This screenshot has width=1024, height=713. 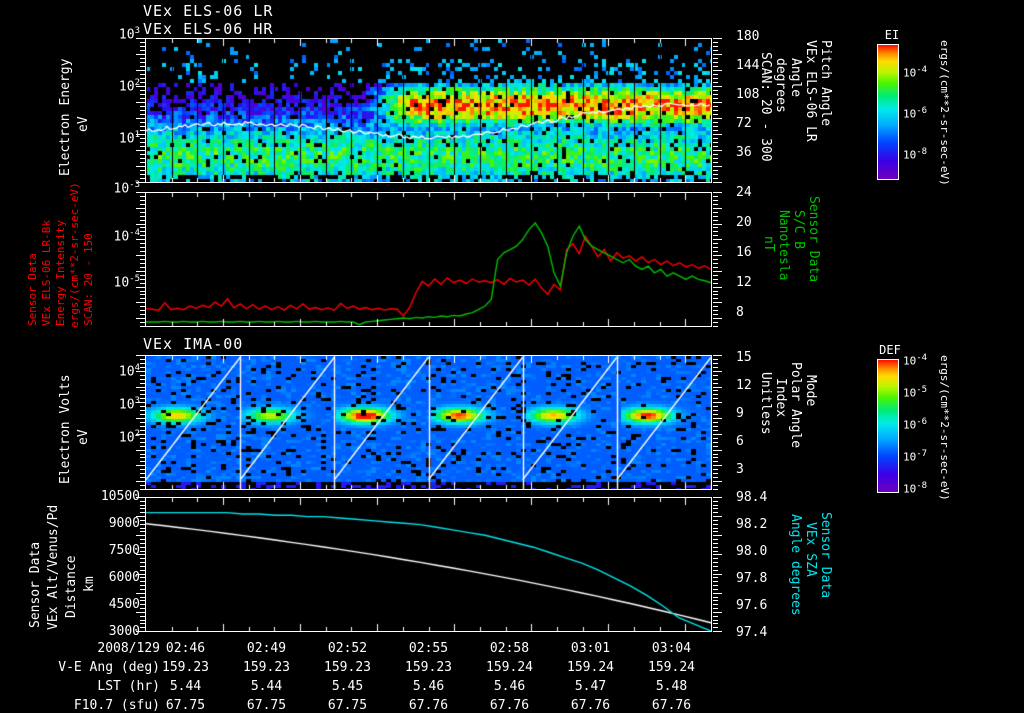 I want to click on panel4-ytick-5: 3000, so click(x=124, y=631).